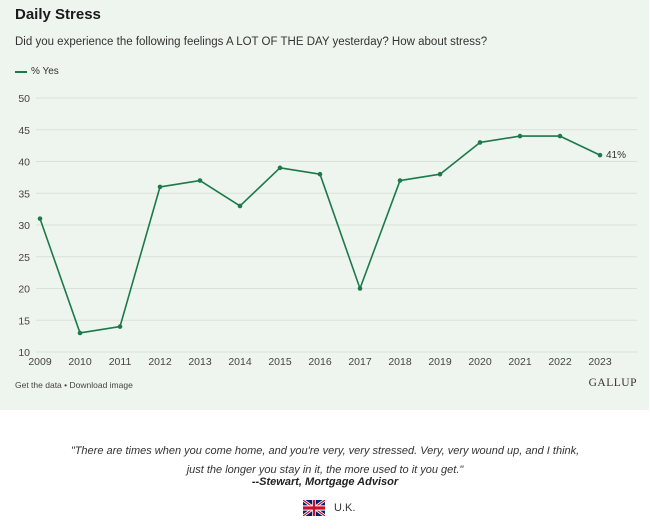  Describe the element at coordinates (329, 508) in the screenshot. I see `country-tag: U.K.` at that location.